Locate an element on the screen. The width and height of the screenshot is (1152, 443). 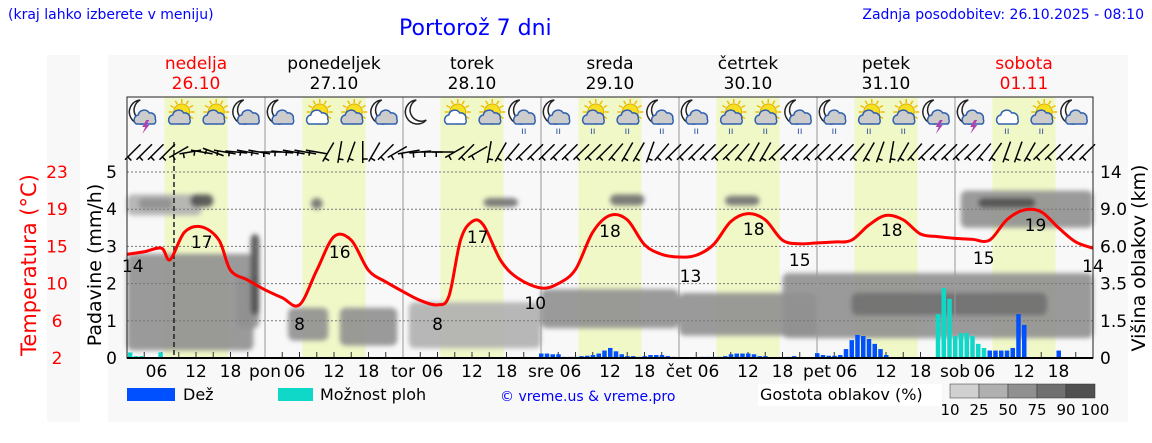
cloud-legend-swatch is located at coordinates (1051, 391).